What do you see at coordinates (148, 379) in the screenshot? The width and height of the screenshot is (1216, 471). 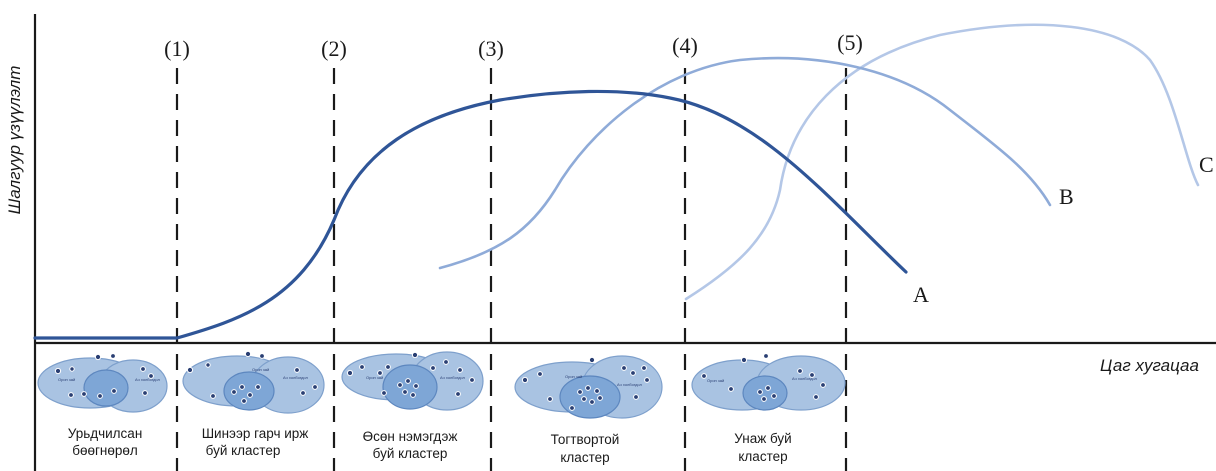 I see `stage-1-significance-label: Ач холбогдол` at bounding box center [148, 379].